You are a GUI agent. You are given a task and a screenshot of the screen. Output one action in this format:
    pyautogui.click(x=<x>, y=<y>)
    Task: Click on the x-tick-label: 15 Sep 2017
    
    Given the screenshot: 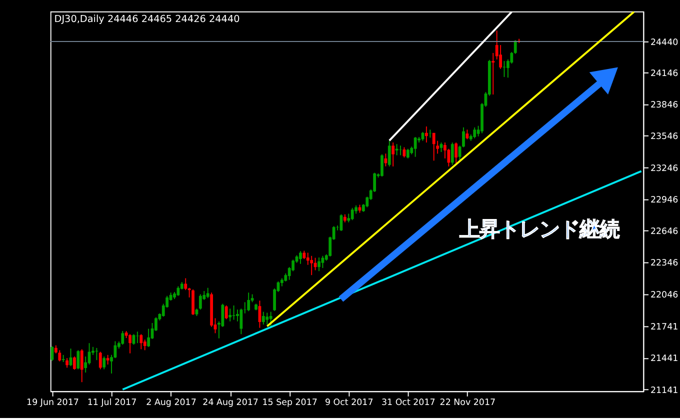 What is the action you would take?
    pyautogui.click(x=290, y=403)
    